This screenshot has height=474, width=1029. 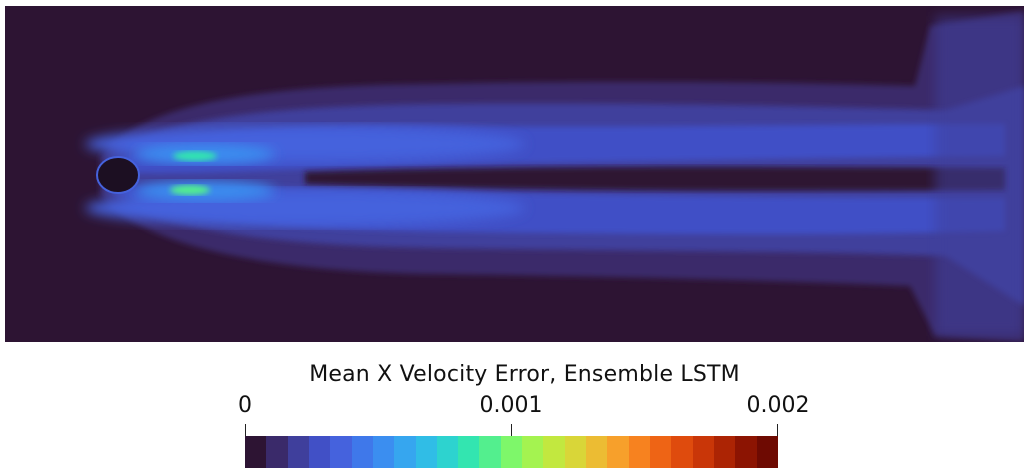 I want to click on tick-label-min: 0, so click(x=245, y=405).